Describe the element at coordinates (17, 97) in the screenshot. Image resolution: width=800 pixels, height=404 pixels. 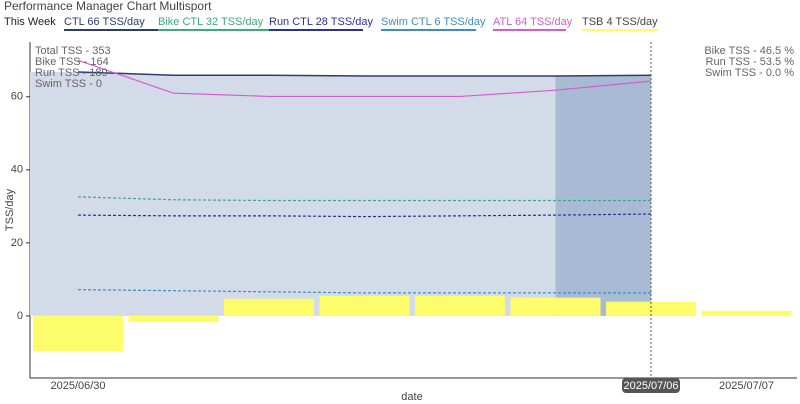
I see `y-tick-label: 60` at that location.